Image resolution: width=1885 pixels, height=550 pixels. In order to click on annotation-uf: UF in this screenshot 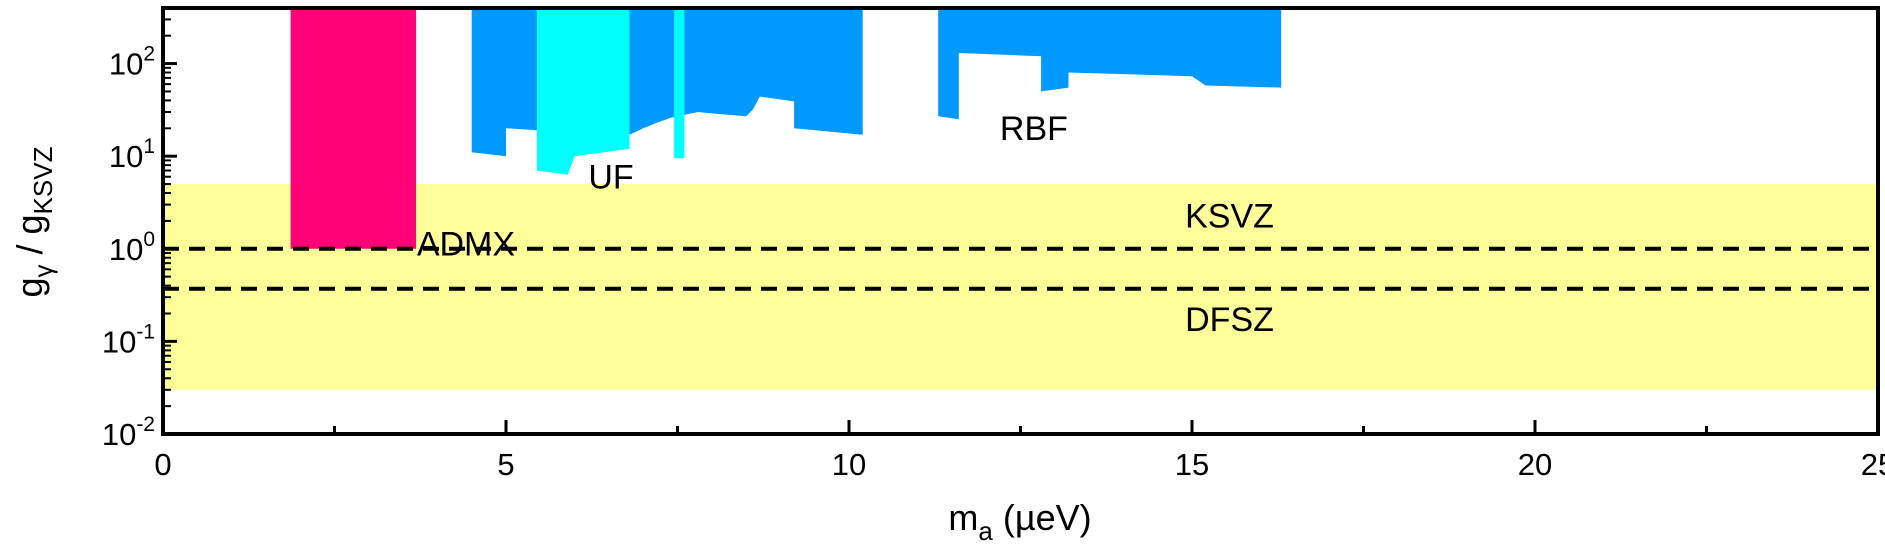, I will do `click(610, 177)`.